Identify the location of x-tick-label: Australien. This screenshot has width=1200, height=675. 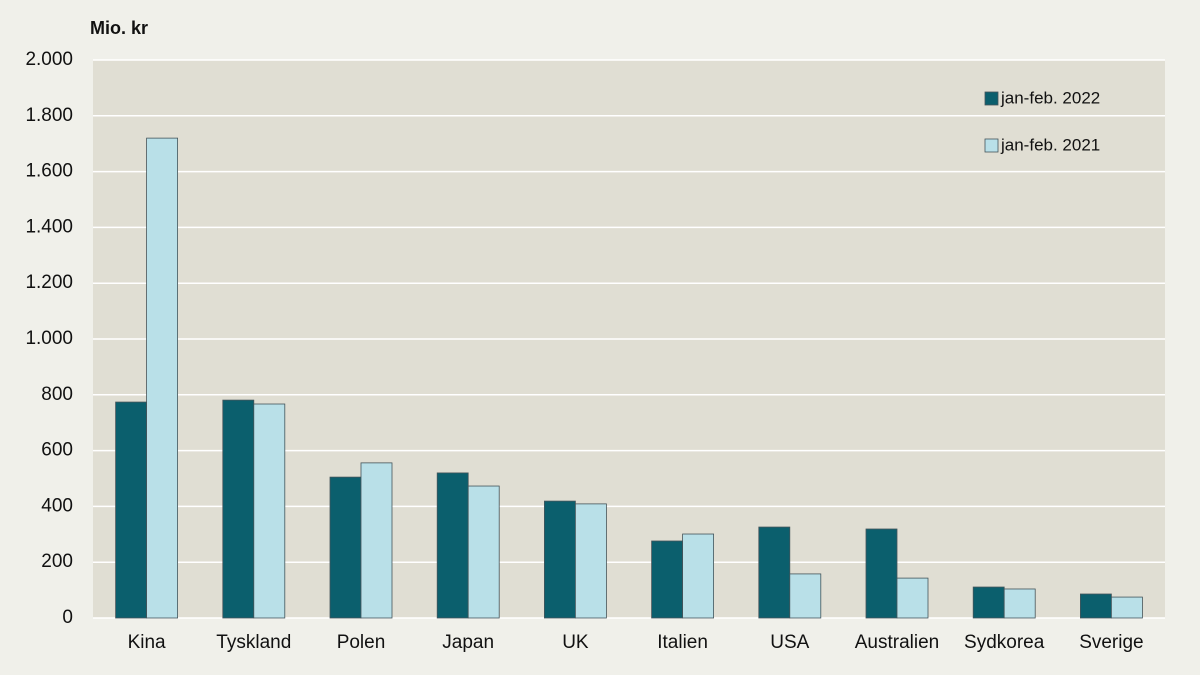
(897, 642).